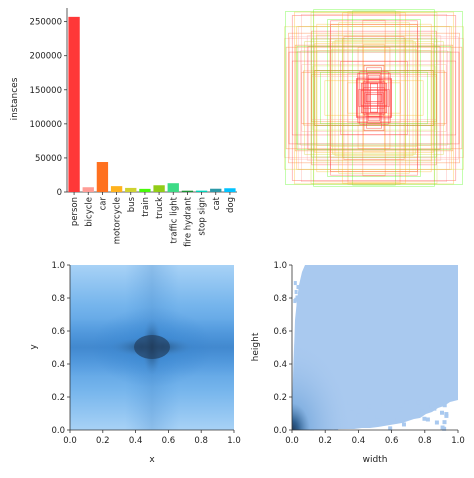  What do you see at coordinates (15, 98) in the screenshot?
I see `bar-y-axis-label: instances` at bounding box center [15, 98].